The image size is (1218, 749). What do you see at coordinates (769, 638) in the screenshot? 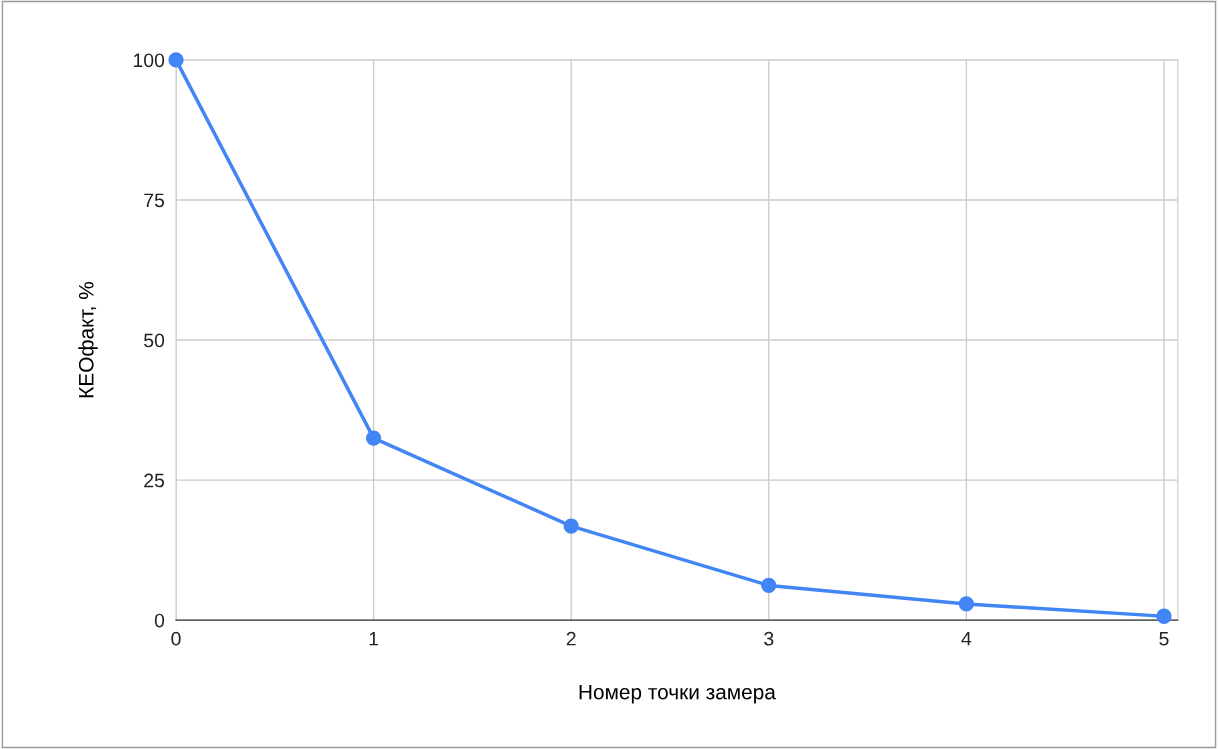
I see `x-tick-label: 3` at bounding box center [769, 638].